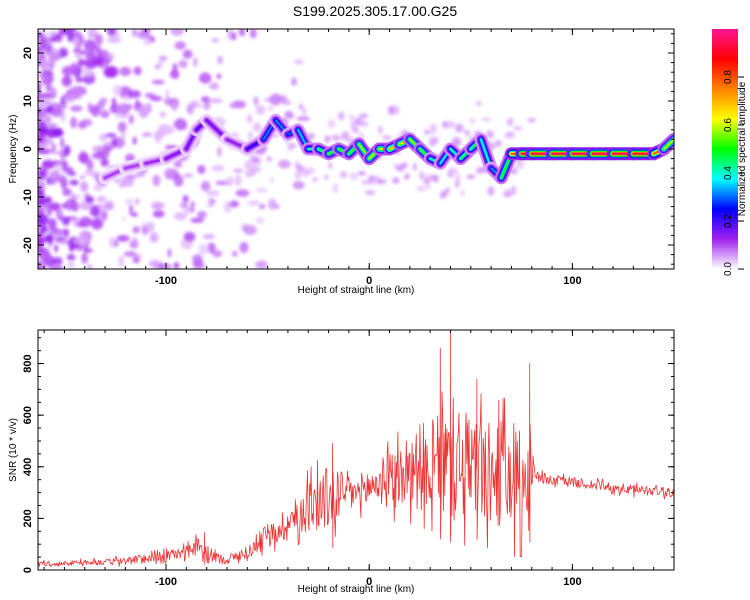 This screenshot has height=600, width=750. I want to click on snr-y-tick-label: 200, so click(28, 518).